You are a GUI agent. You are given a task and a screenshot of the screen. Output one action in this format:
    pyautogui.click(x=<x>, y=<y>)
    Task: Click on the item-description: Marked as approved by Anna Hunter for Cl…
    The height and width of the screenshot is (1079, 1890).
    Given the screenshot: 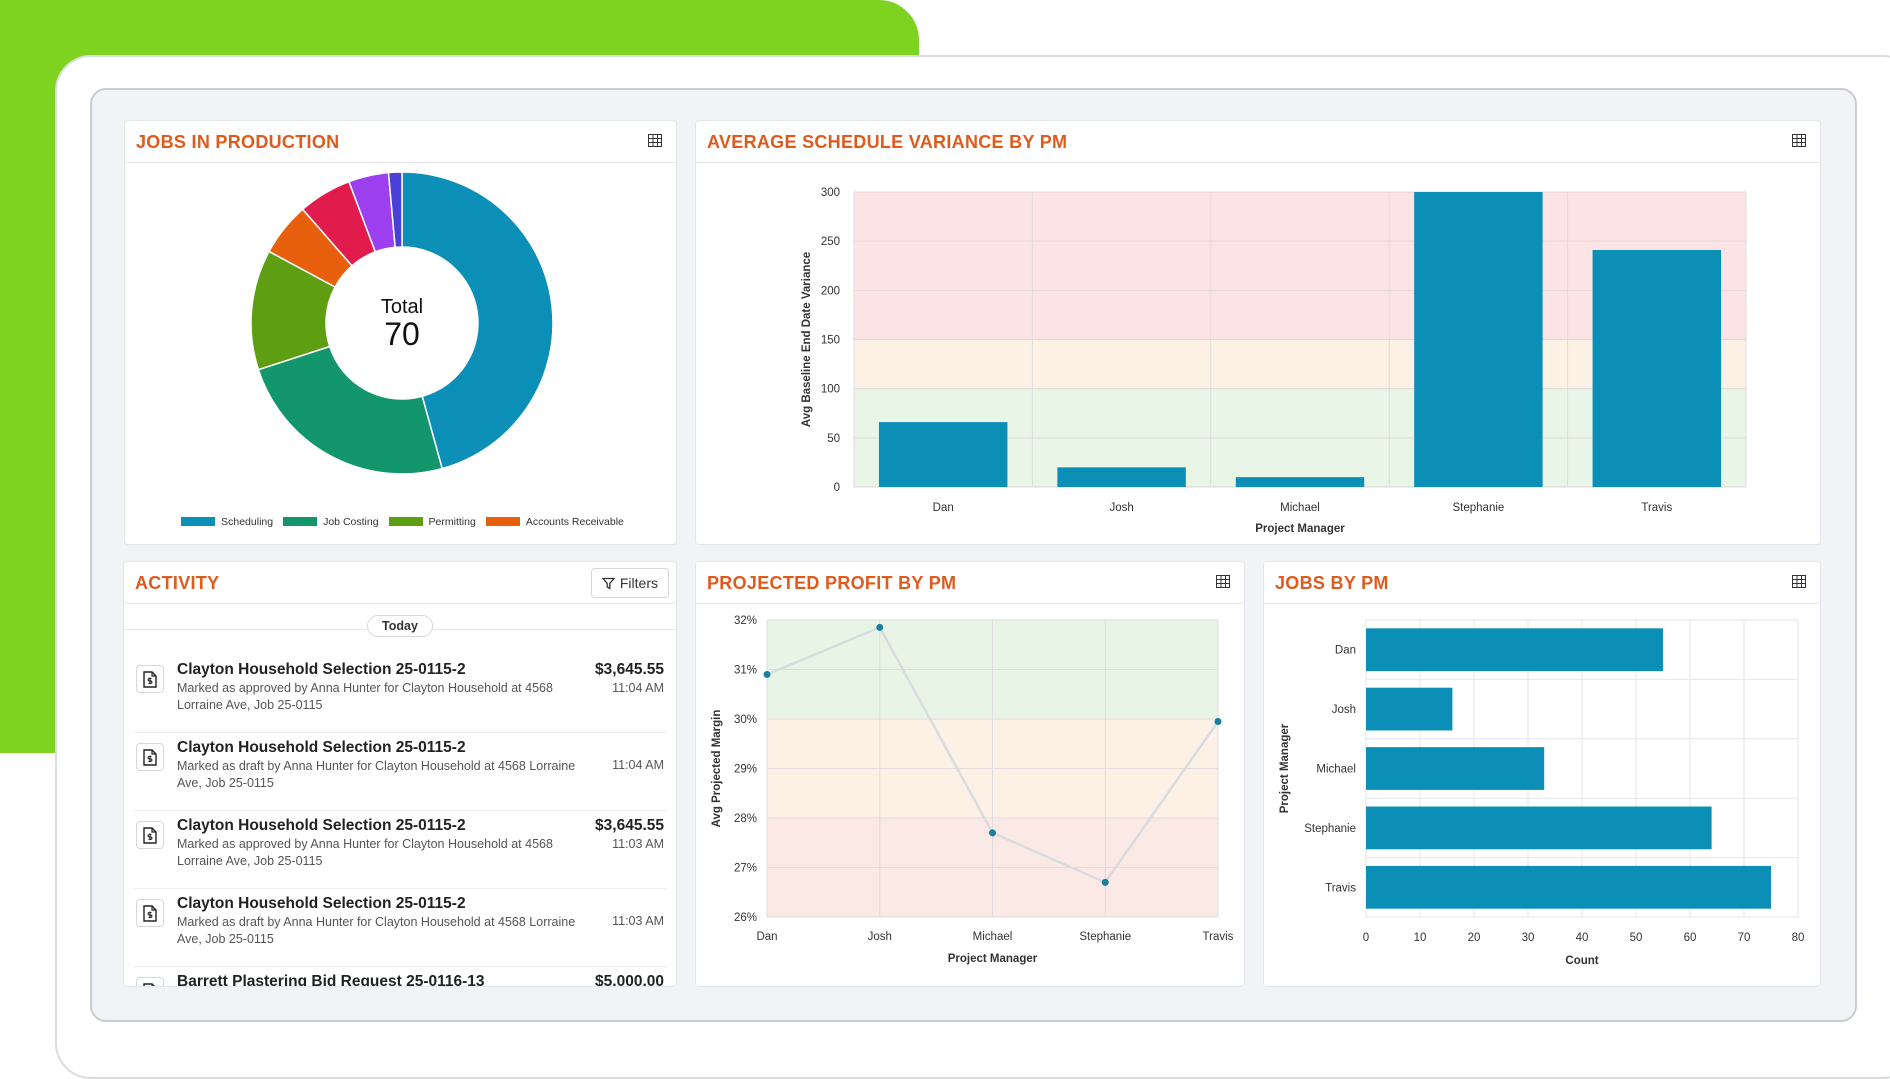 What is the action you would take?
    pyautogui.click(x=365, y=696)
    